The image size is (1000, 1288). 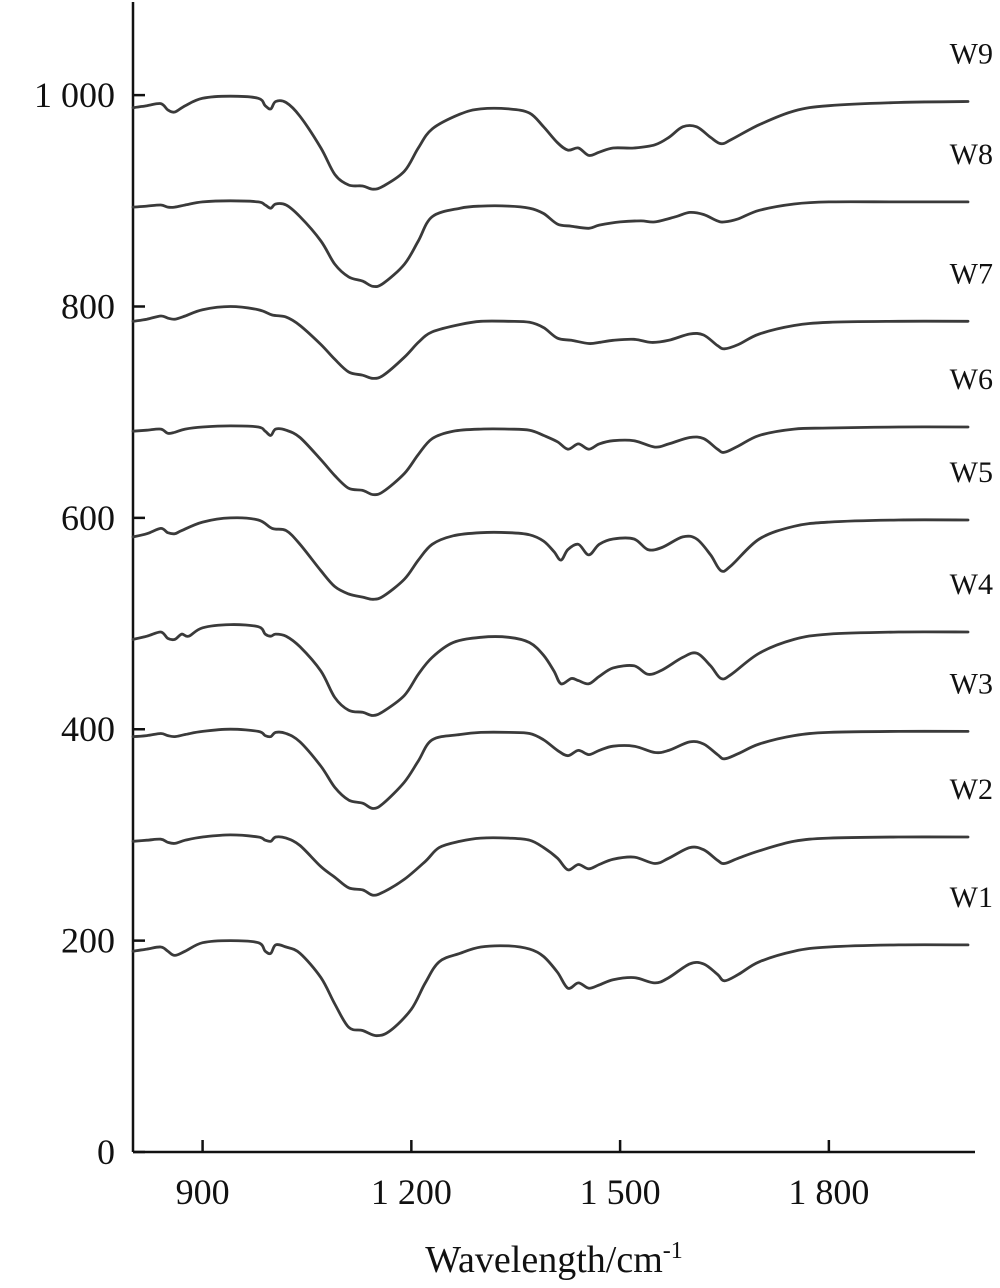 I want to click on series-line-w4, so click(x=550, y=670).